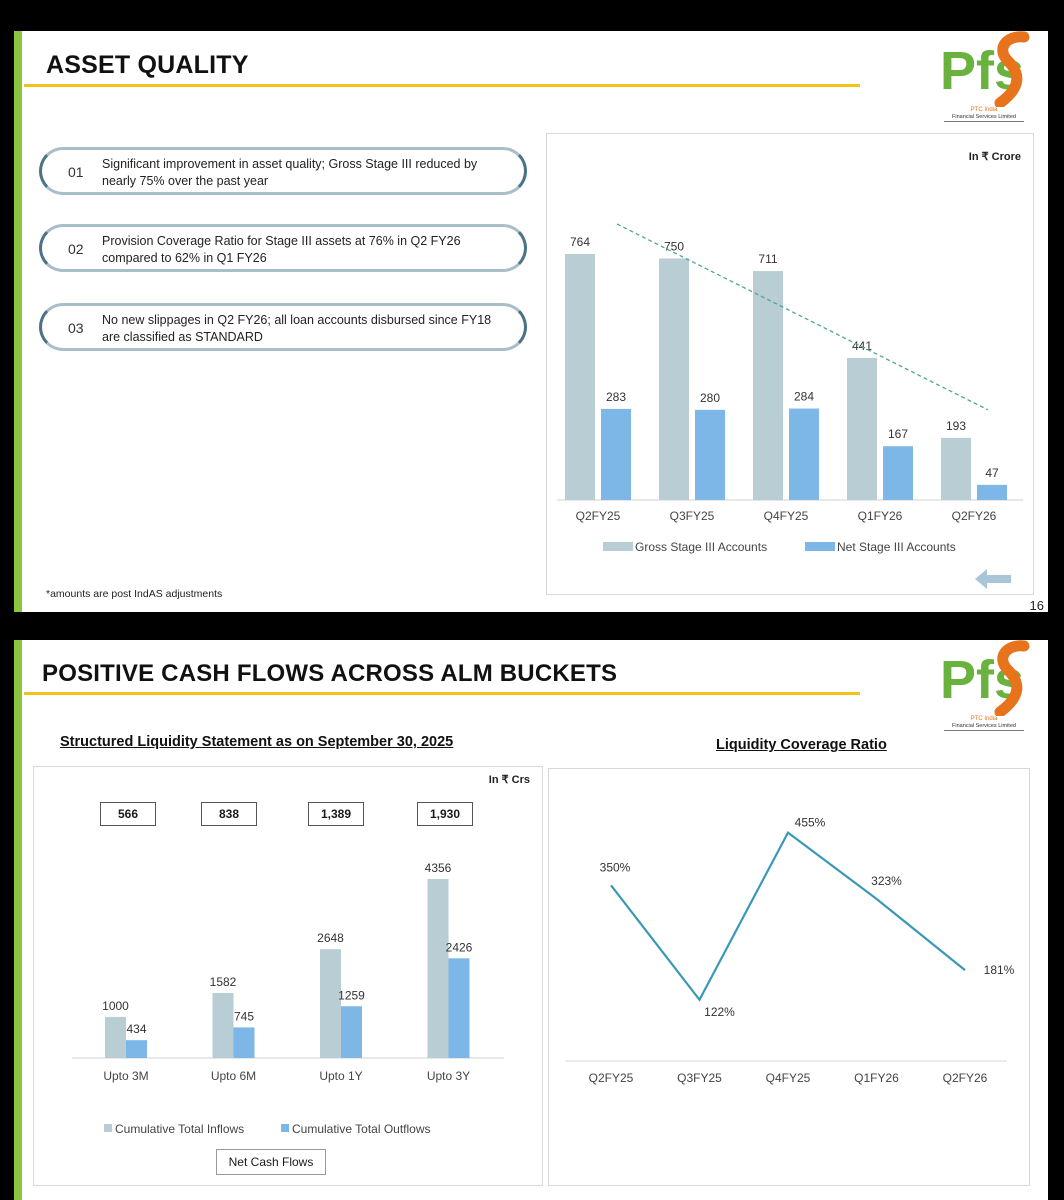 Image resolution: width=1064 pixels, height=1200 pixels. Describe the element at coordinates (810, 823) in the screenshot. I see `data-label-lcr: 455%` at that location.